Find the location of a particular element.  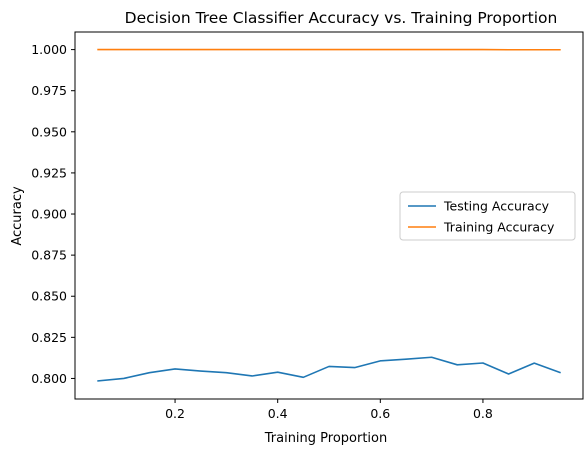

legend-label: Training Accuracy is located at coordinates (499, 227).